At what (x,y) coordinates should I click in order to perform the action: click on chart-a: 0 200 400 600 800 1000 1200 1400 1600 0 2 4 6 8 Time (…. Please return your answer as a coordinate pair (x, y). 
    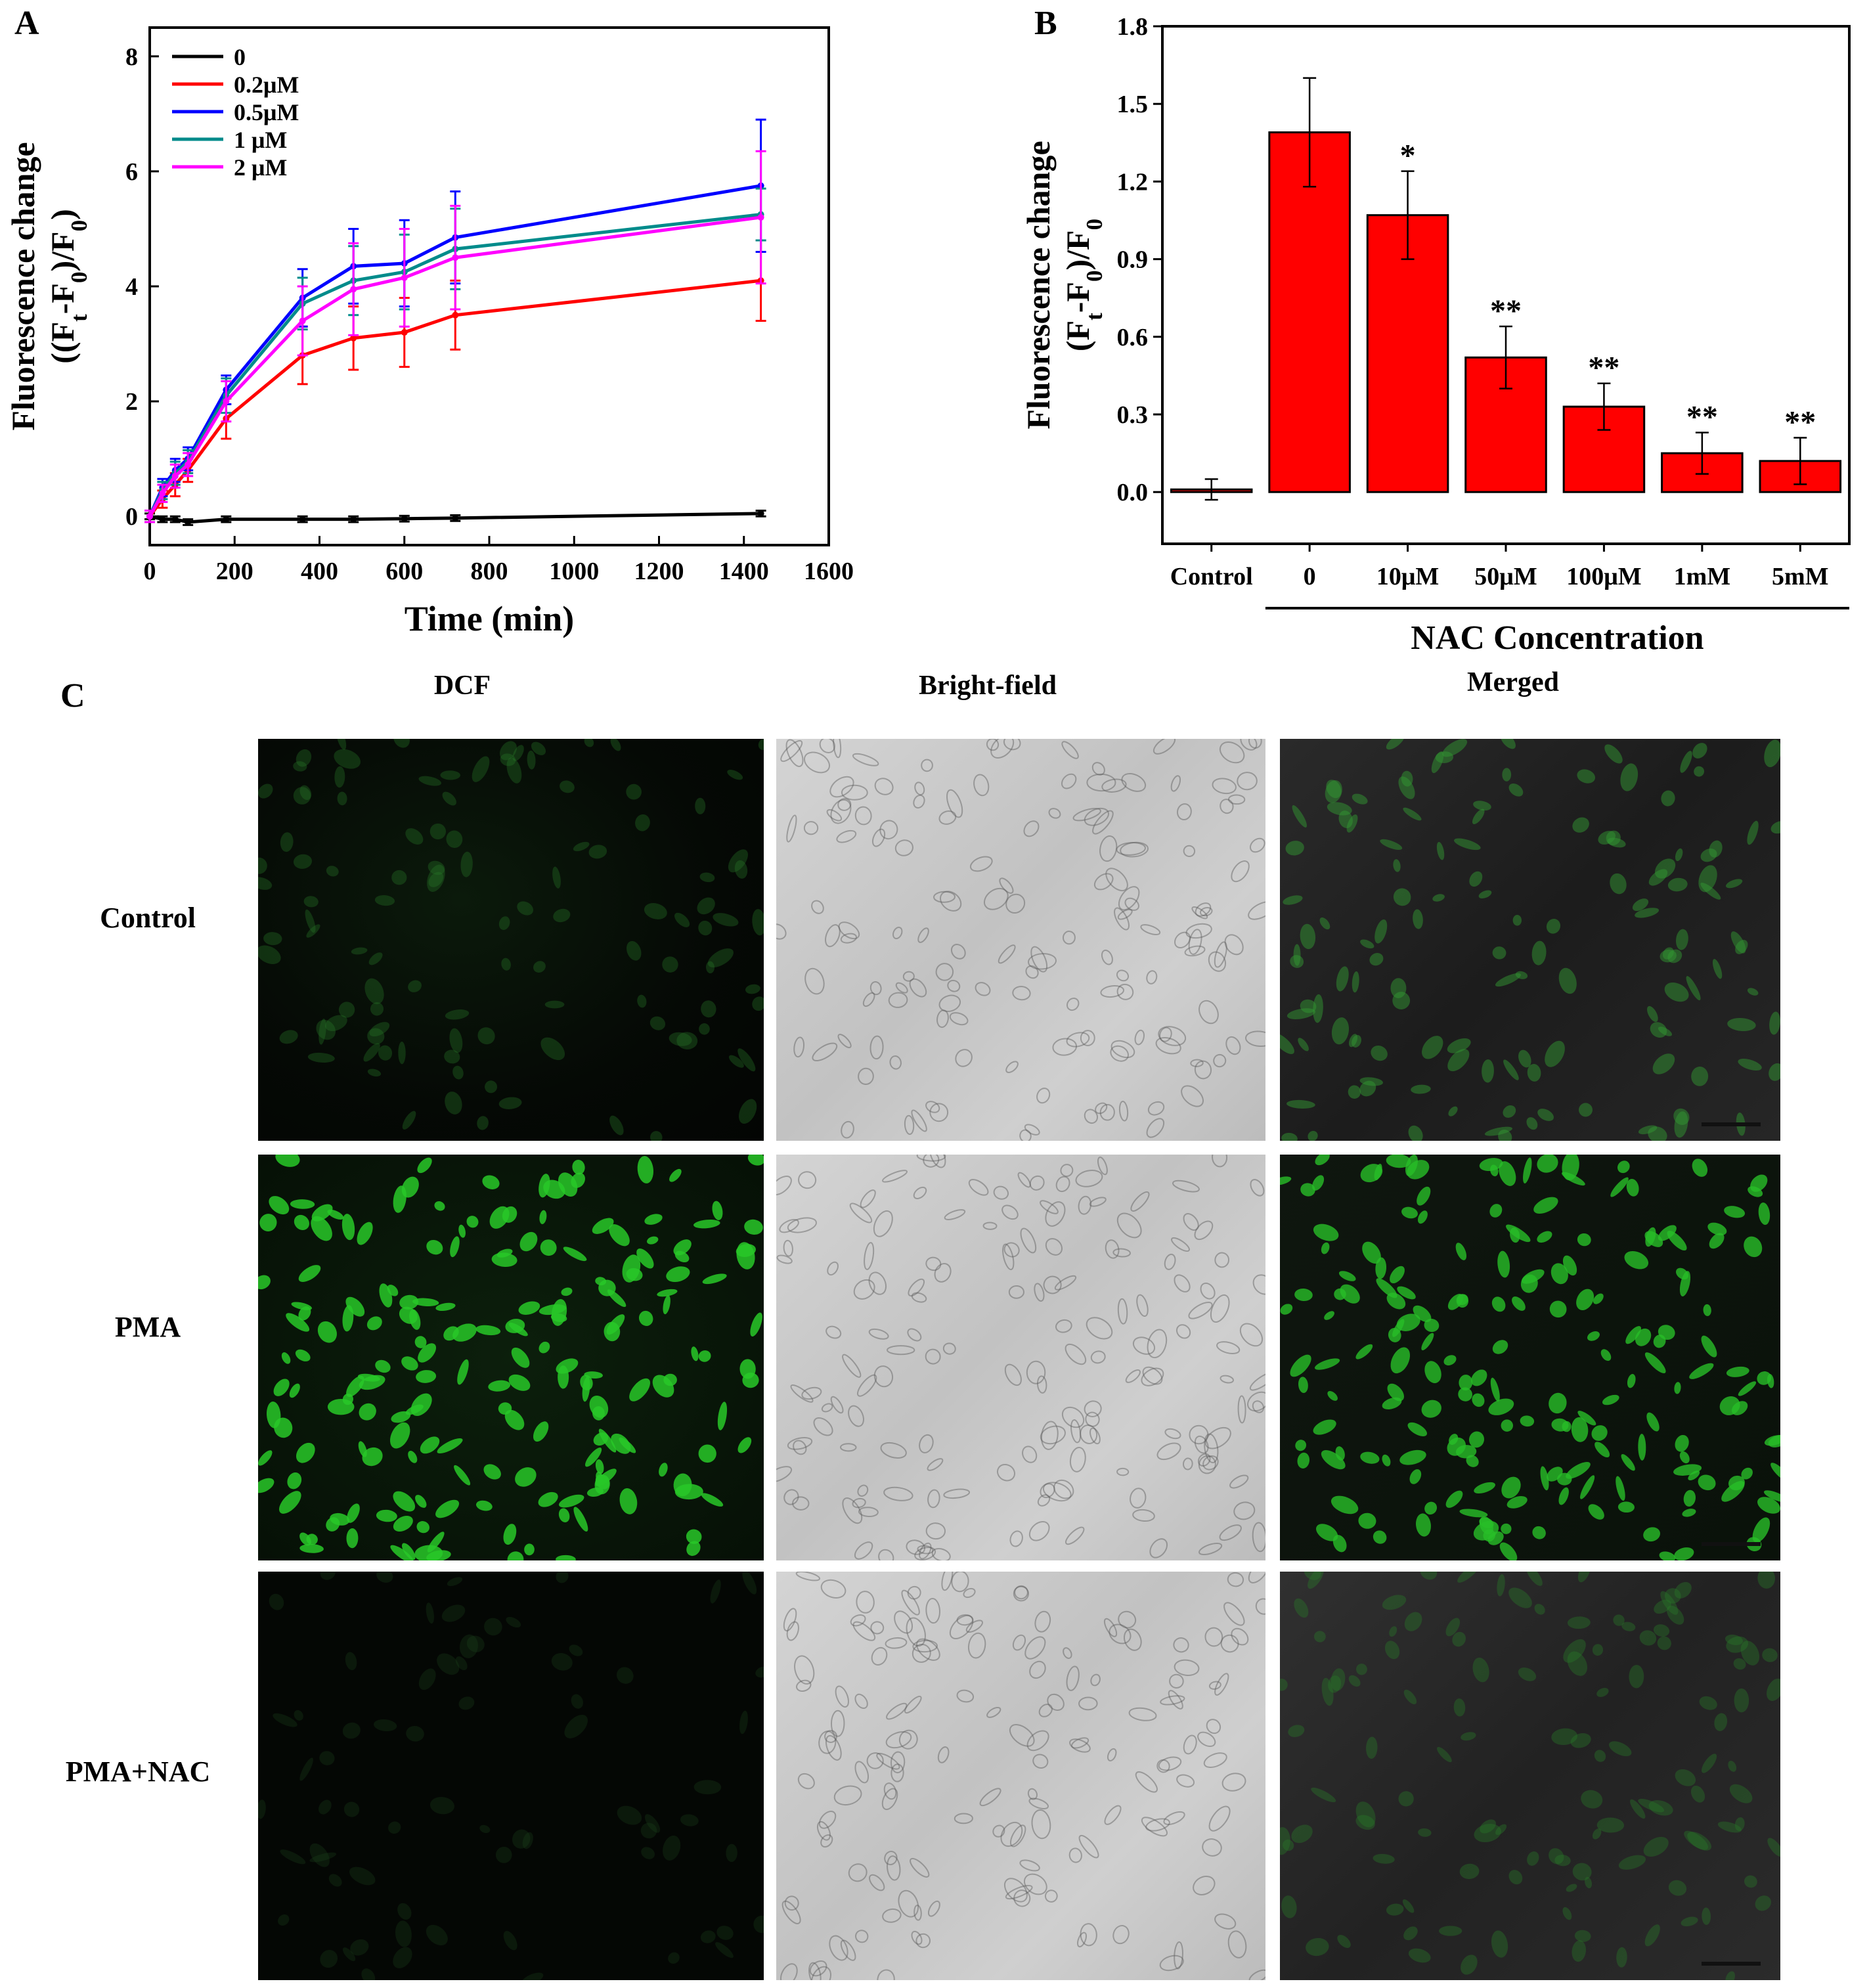
    Looking at the image, I should click on (429, 332).